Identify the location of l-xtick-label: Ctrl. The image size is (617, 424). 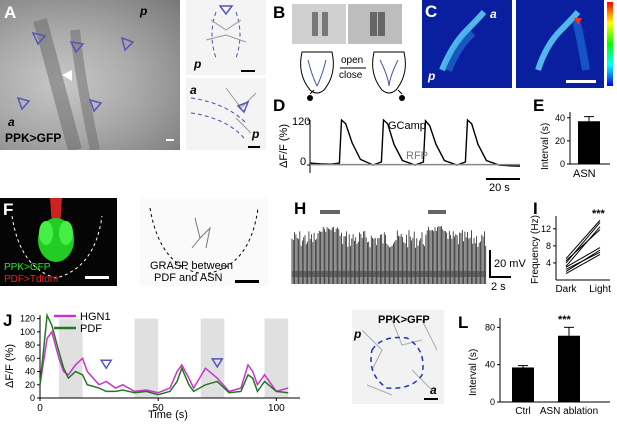
(523, 411).